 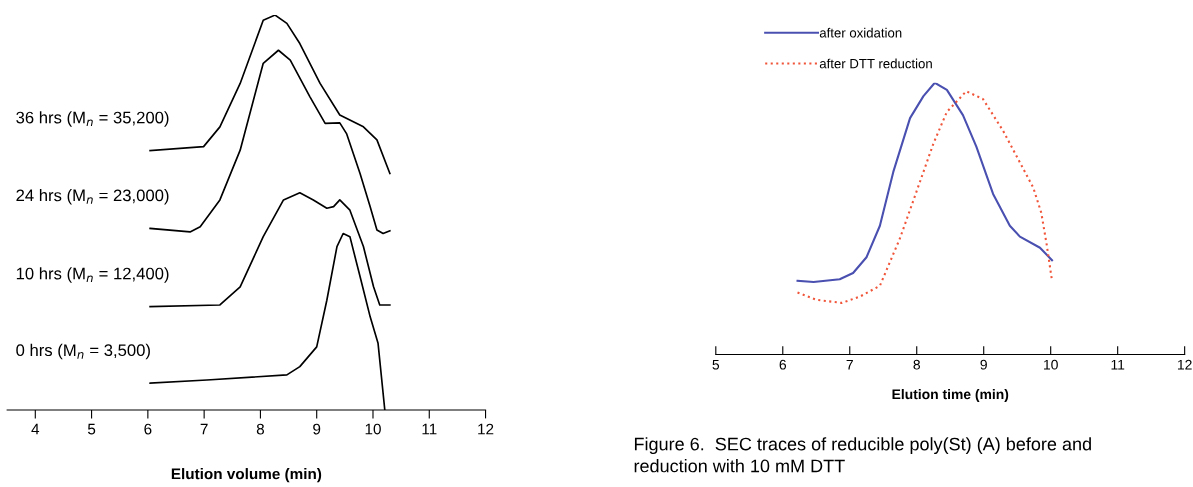 I want to click on series-label: 36 hrs (M$_{n}$ = 35,200), so click(x=92, y=119).